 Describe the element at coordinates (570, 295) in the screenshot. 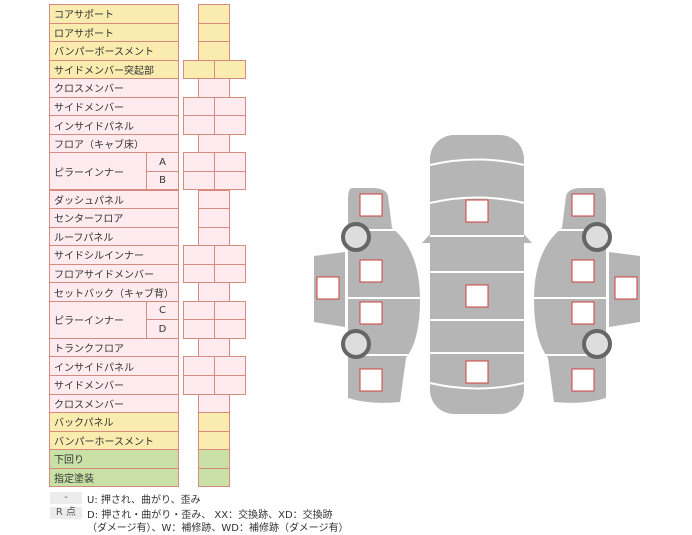

I see `car-side-right` at that location.